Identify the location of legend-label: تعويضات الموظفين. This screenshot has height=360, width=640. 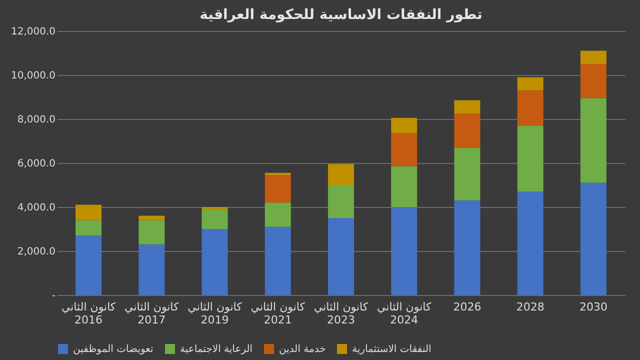
(113, 349).